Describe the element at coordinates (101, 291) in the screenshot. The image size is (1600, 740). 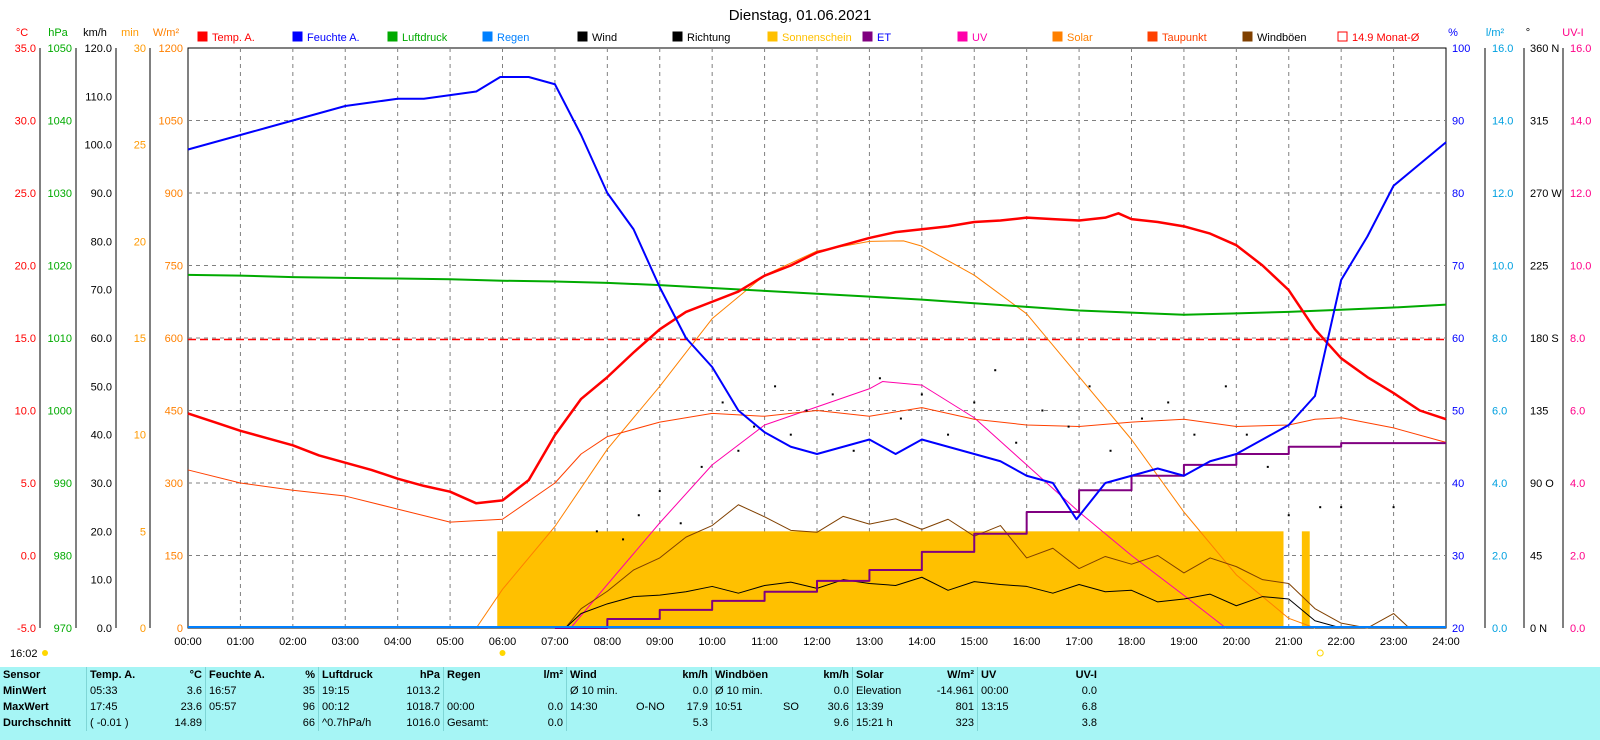
I see `wind-axis-label: 70.0` at that location.